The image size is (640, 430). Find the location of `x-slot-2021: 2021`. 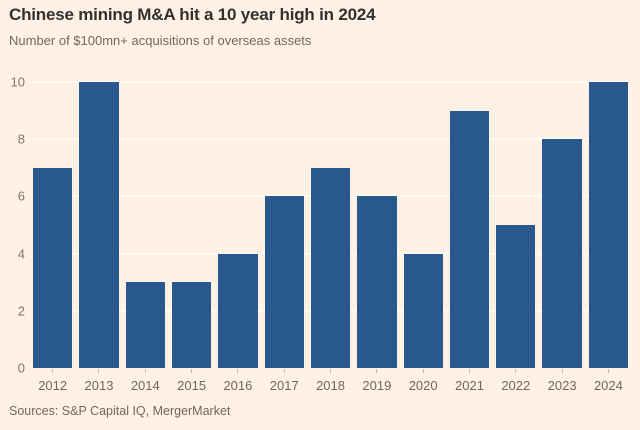

x-slot-2021: 2021 is located at coordinates (469, 380).